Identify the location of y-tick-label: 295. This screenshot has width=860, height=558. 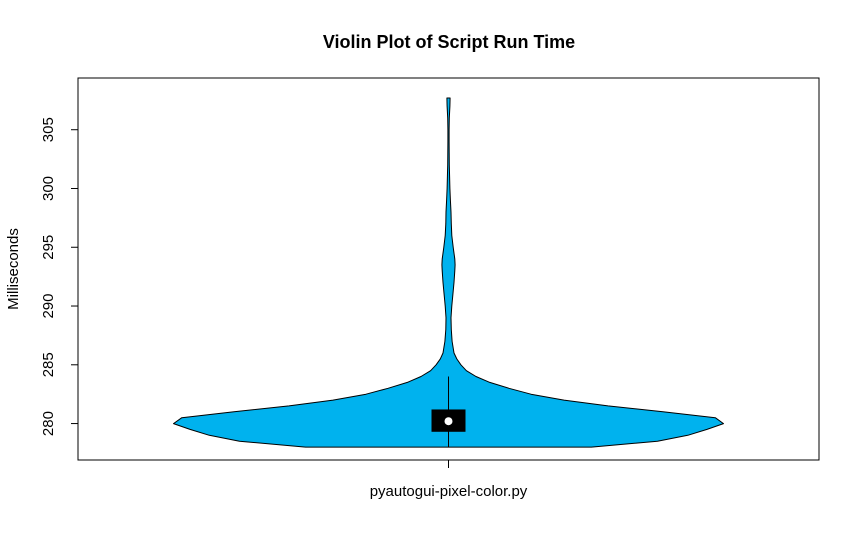
(48, 247).